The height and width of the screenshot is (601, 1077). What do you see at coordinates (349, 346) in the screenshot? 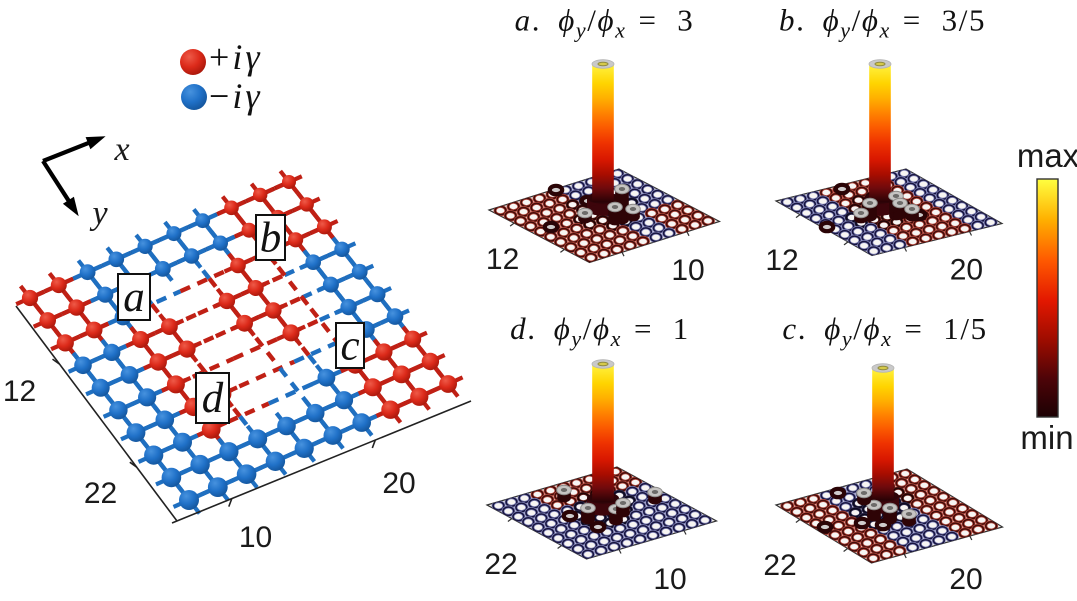
I see `svg-text: c` at bounding box center [349, 346].